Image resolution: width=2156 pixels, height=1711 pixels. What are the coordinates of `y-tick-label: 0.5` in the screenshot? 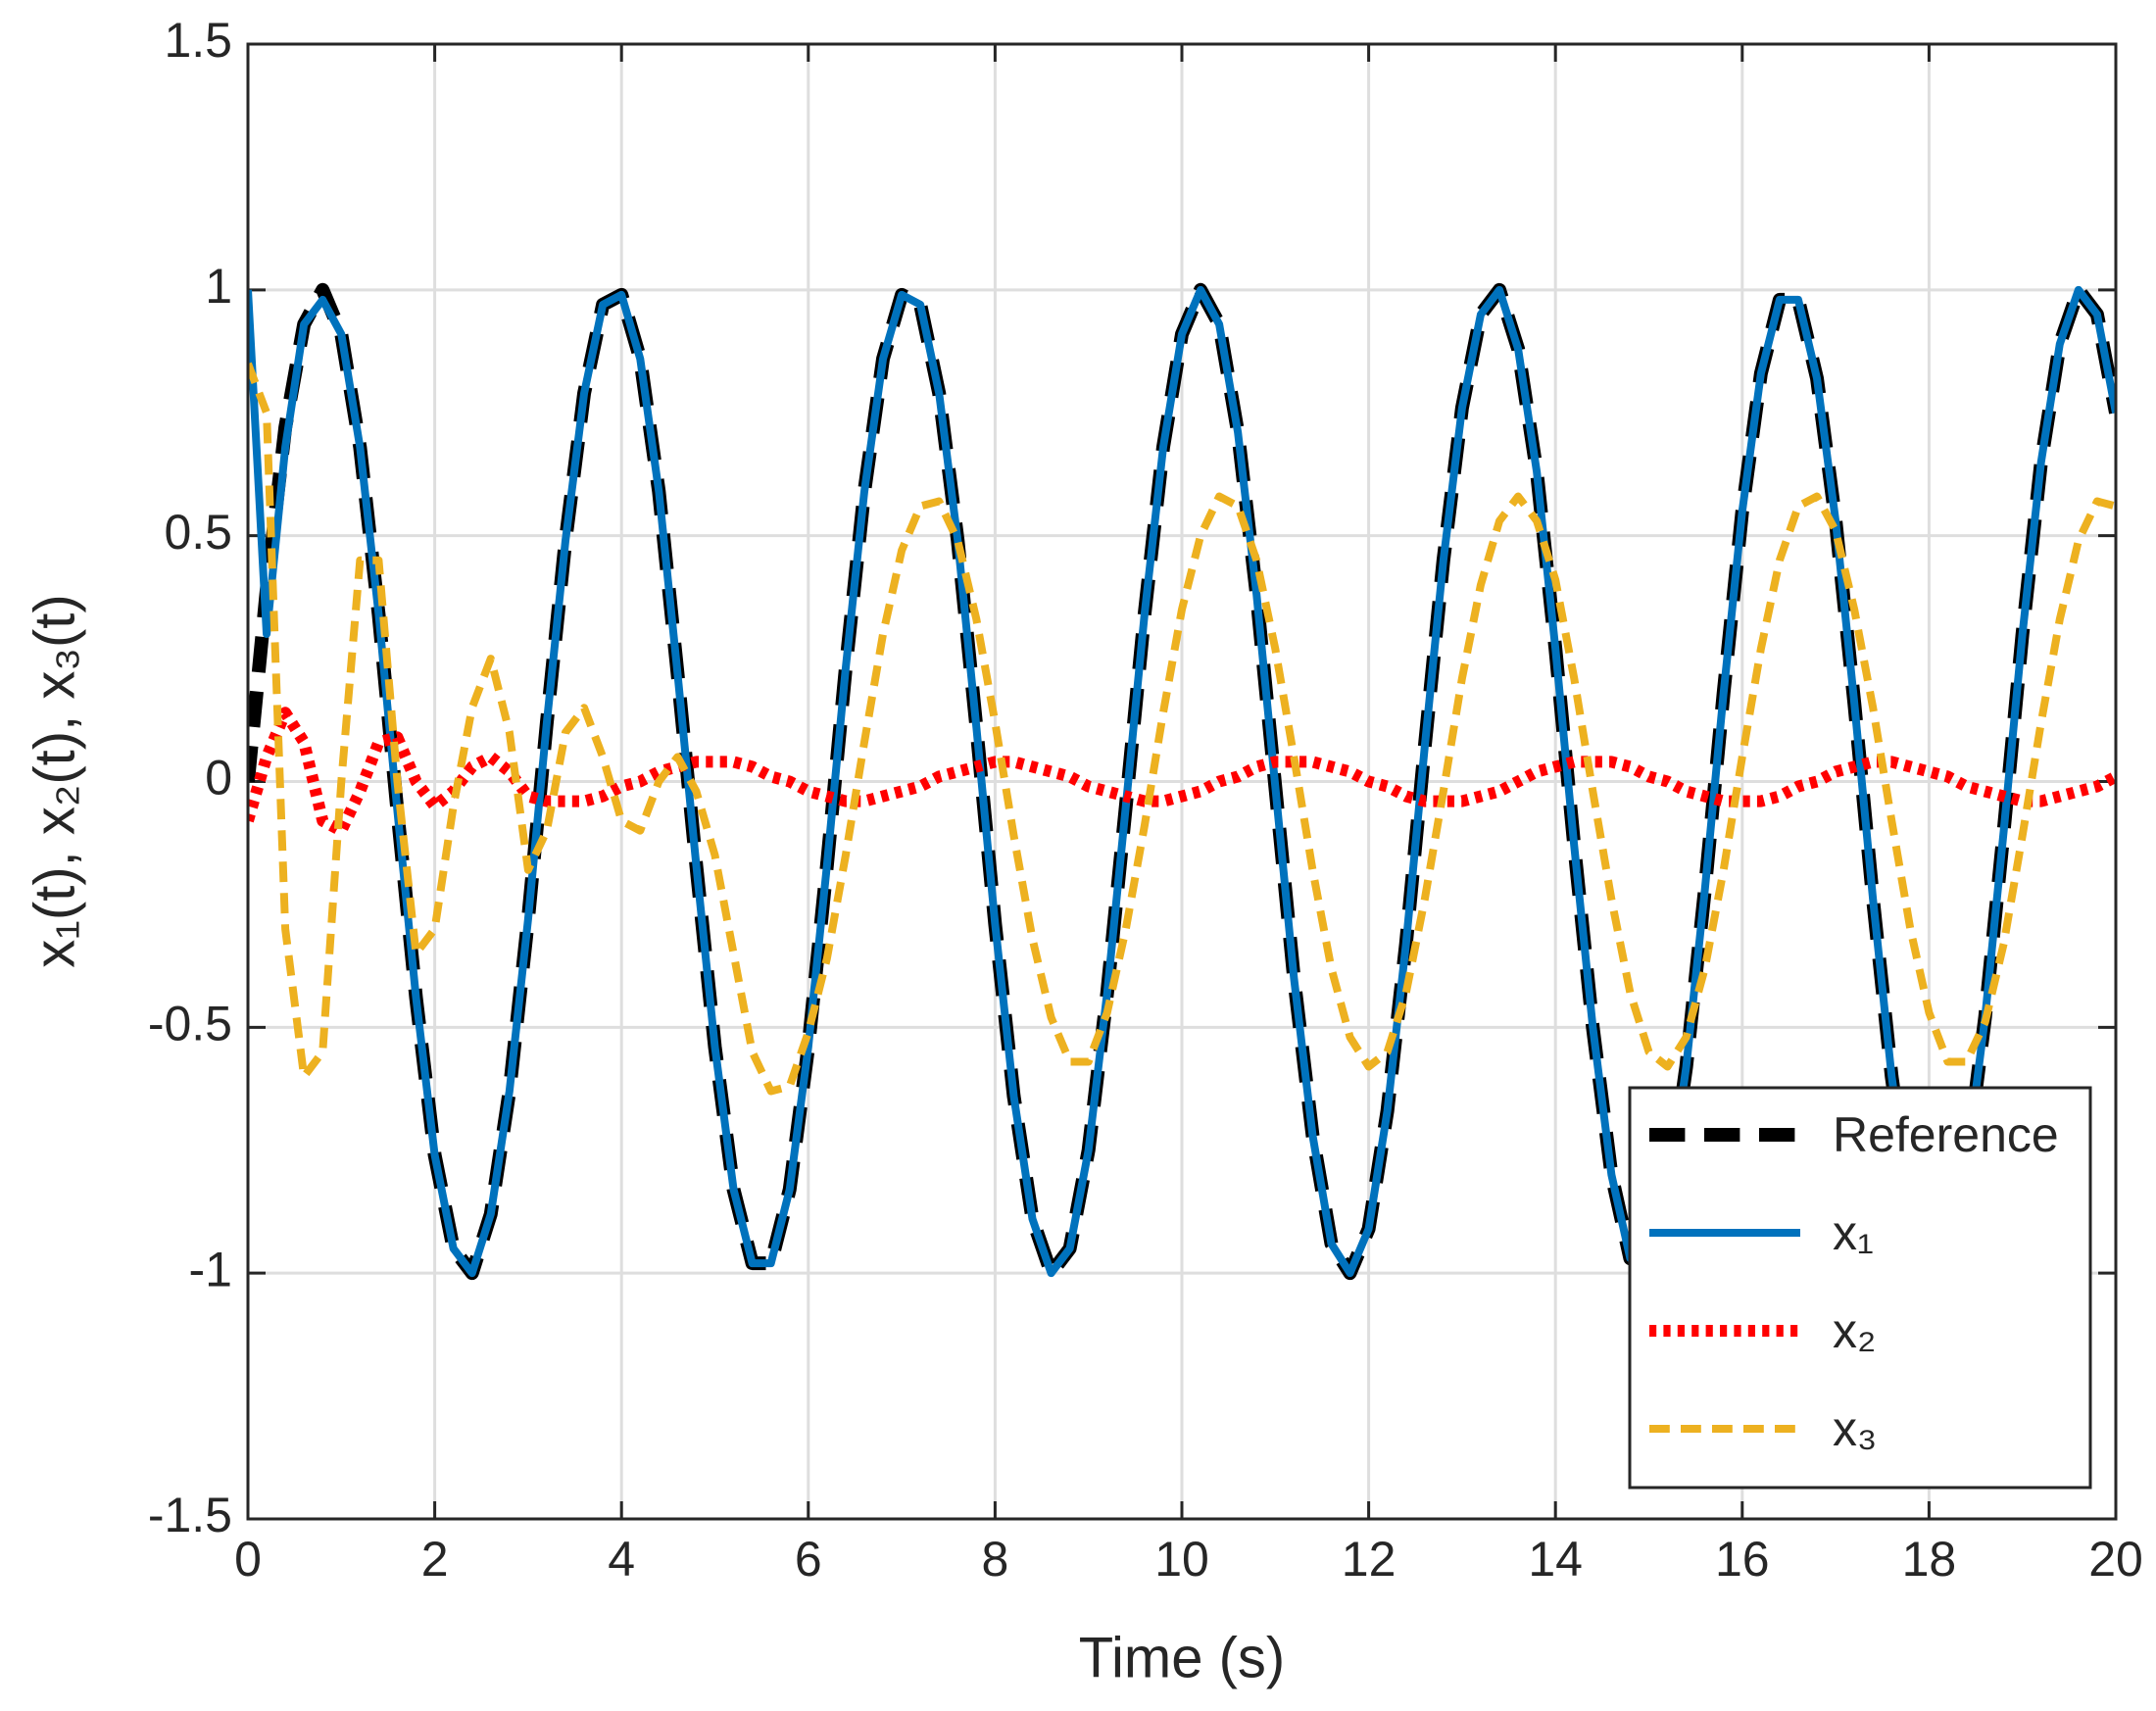 It's located at (198, 532).